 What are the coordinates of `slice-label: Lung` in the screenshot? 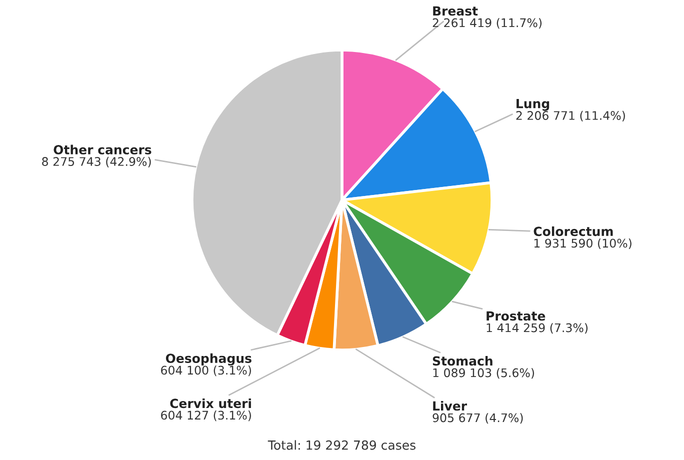 It's located at (533, 105).